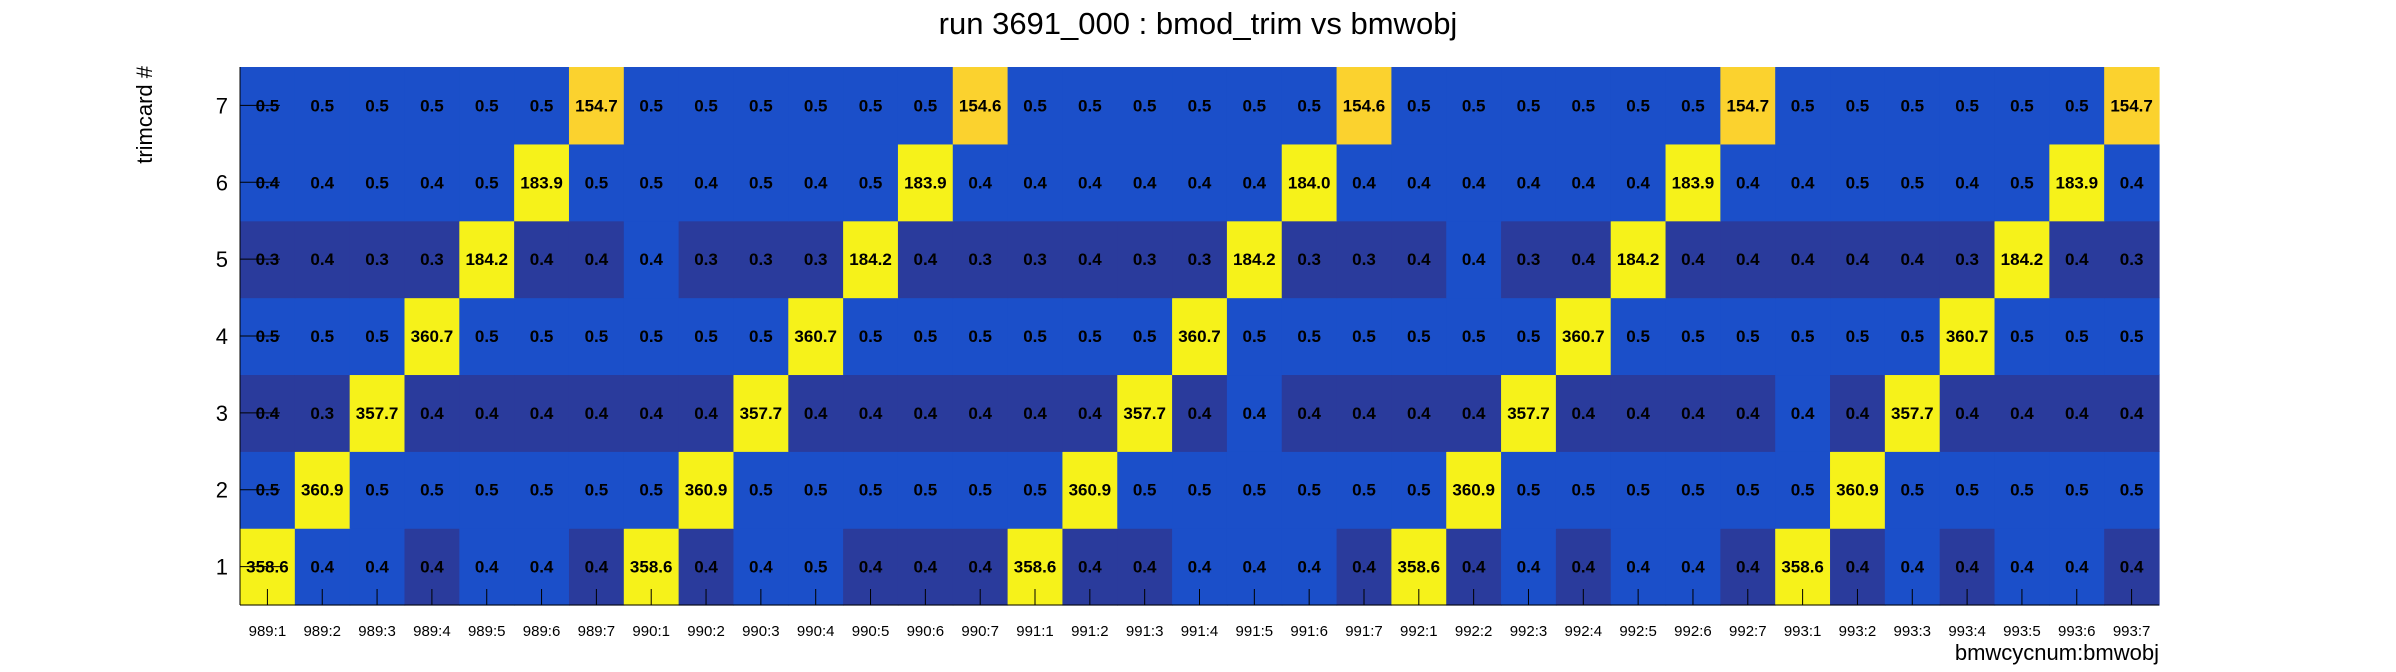 This screenshot has height=672, width=2396. I want to click on y-tick-label: 3, so click(222, 413).